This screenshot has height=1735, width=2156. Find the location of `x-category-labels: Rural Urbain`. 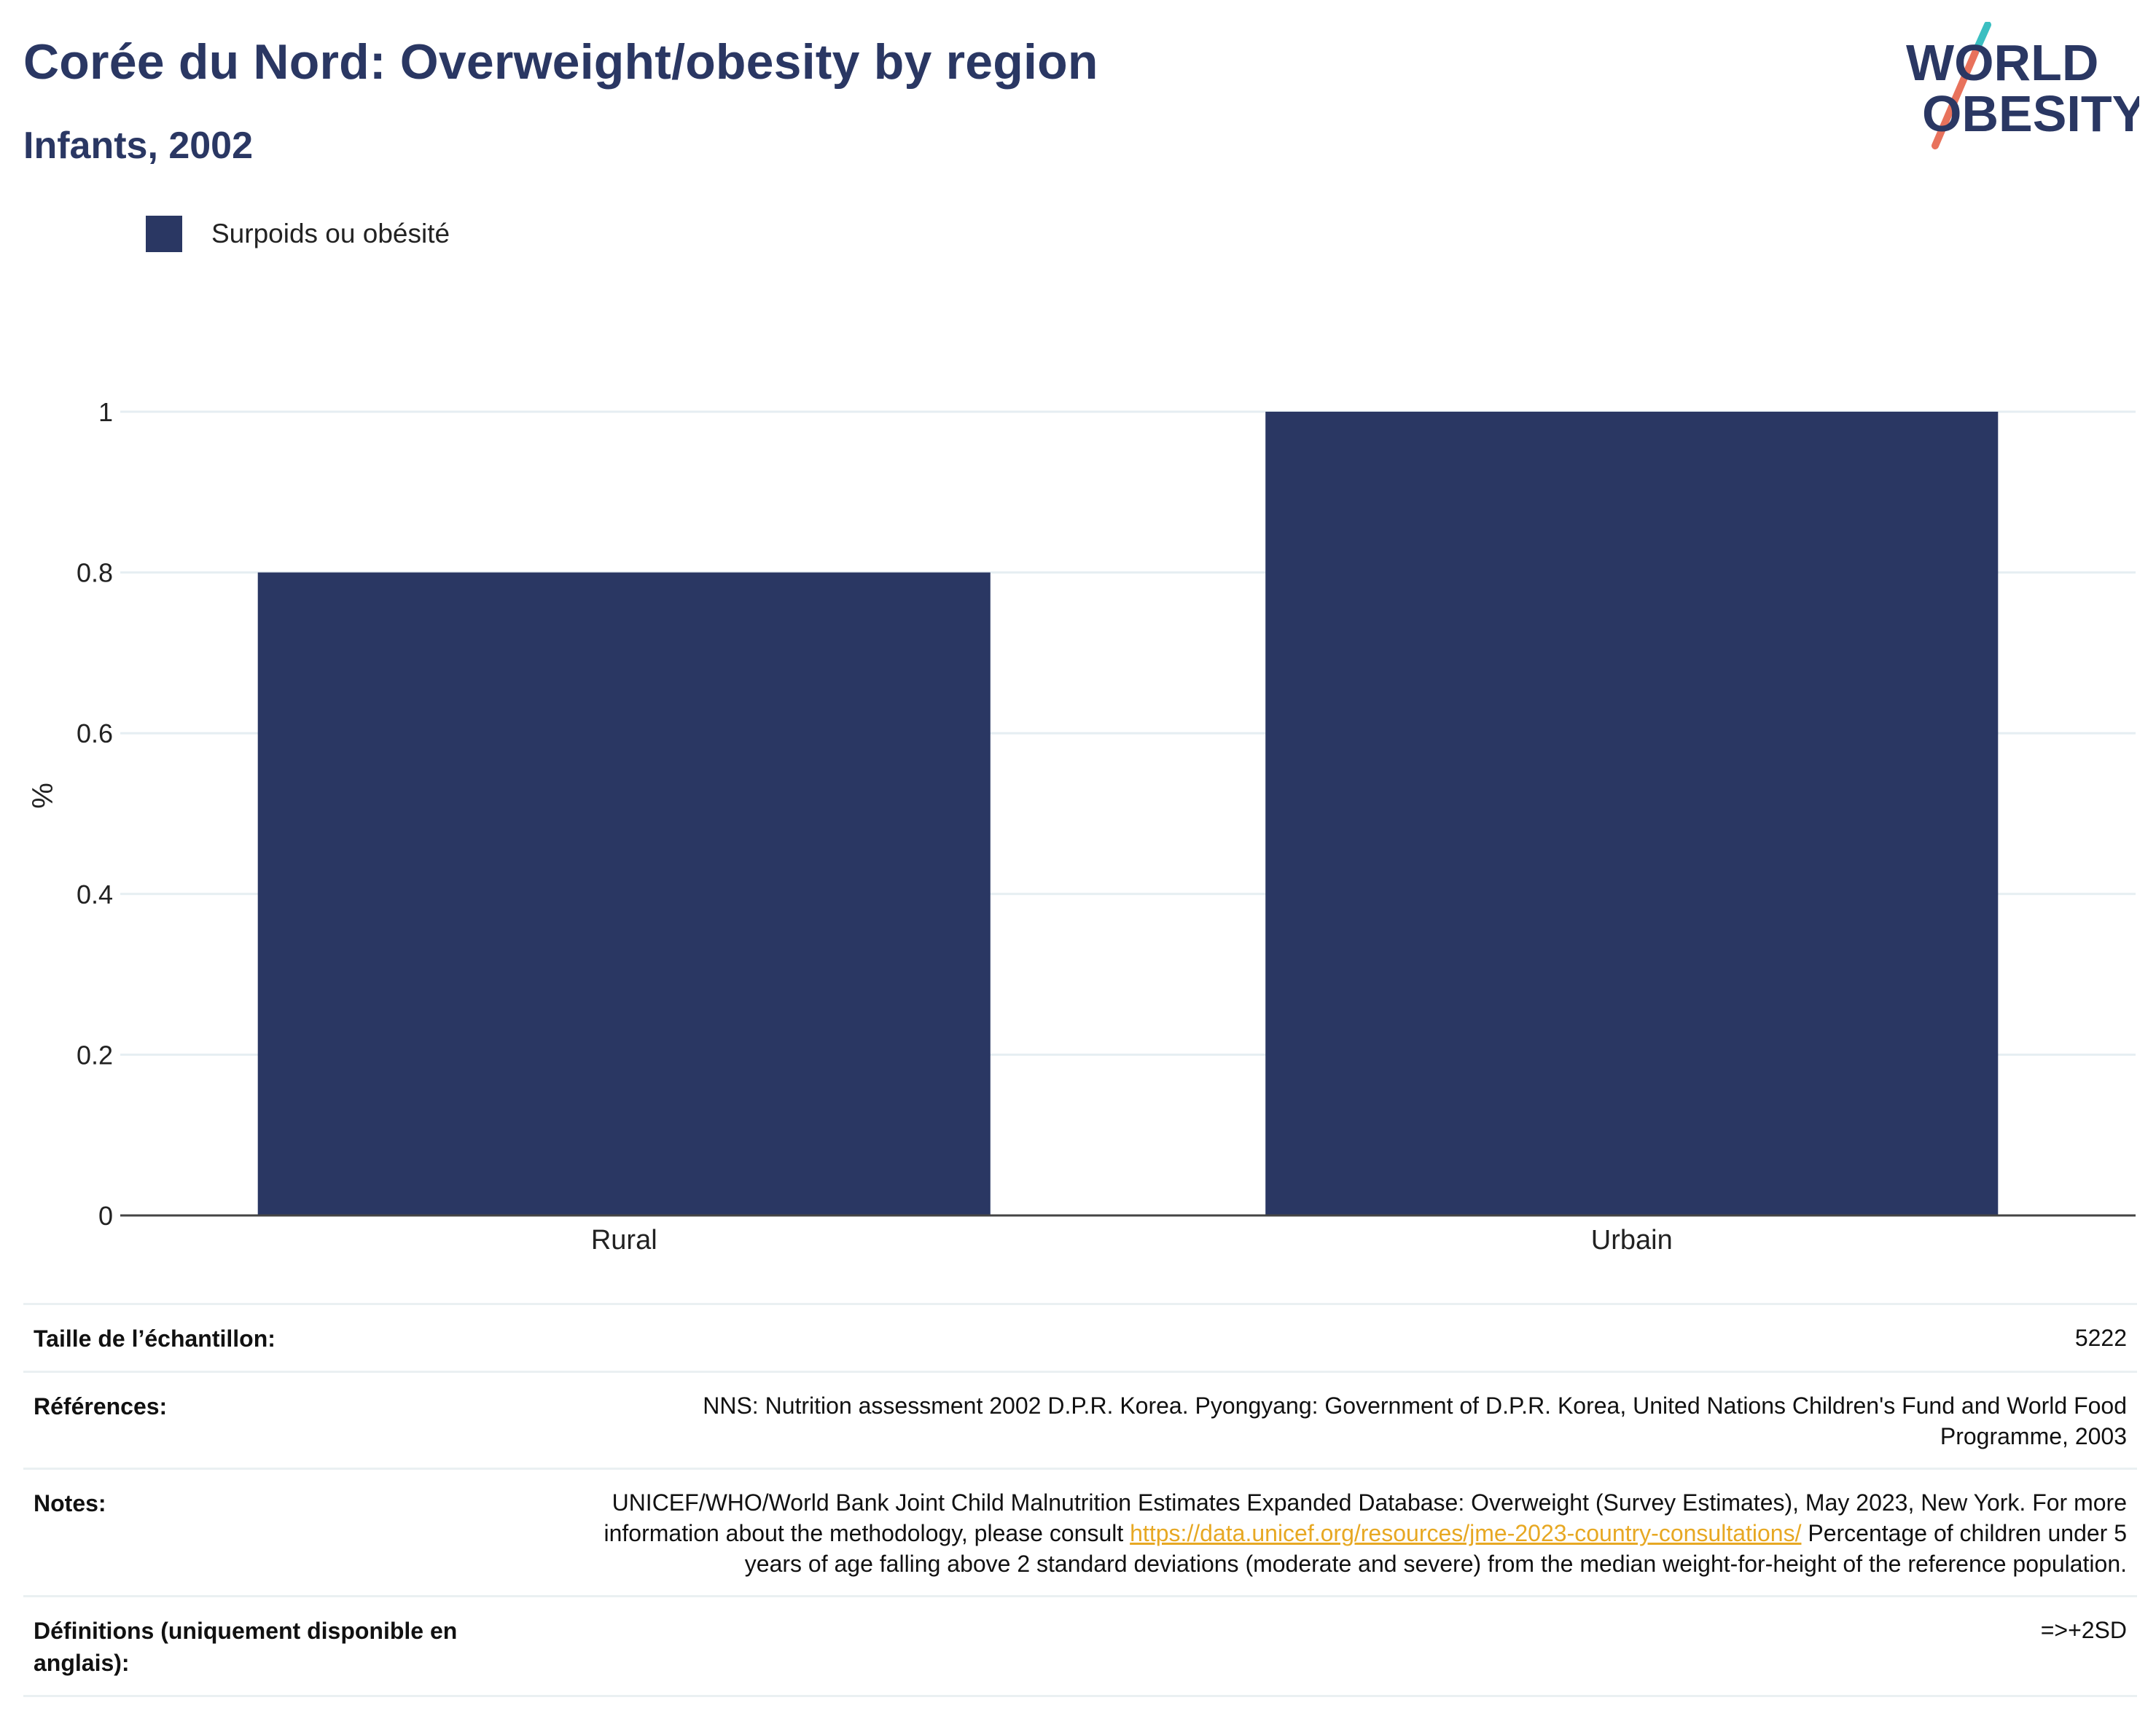

x-category-labels: Rural Urbain is located at coordinates (1132, 1240).